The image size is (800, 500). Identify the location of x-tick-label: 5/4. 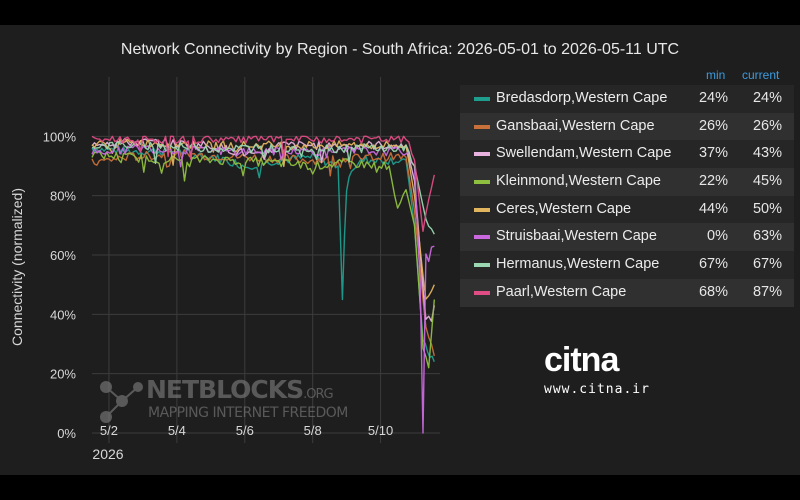
(177, 430).